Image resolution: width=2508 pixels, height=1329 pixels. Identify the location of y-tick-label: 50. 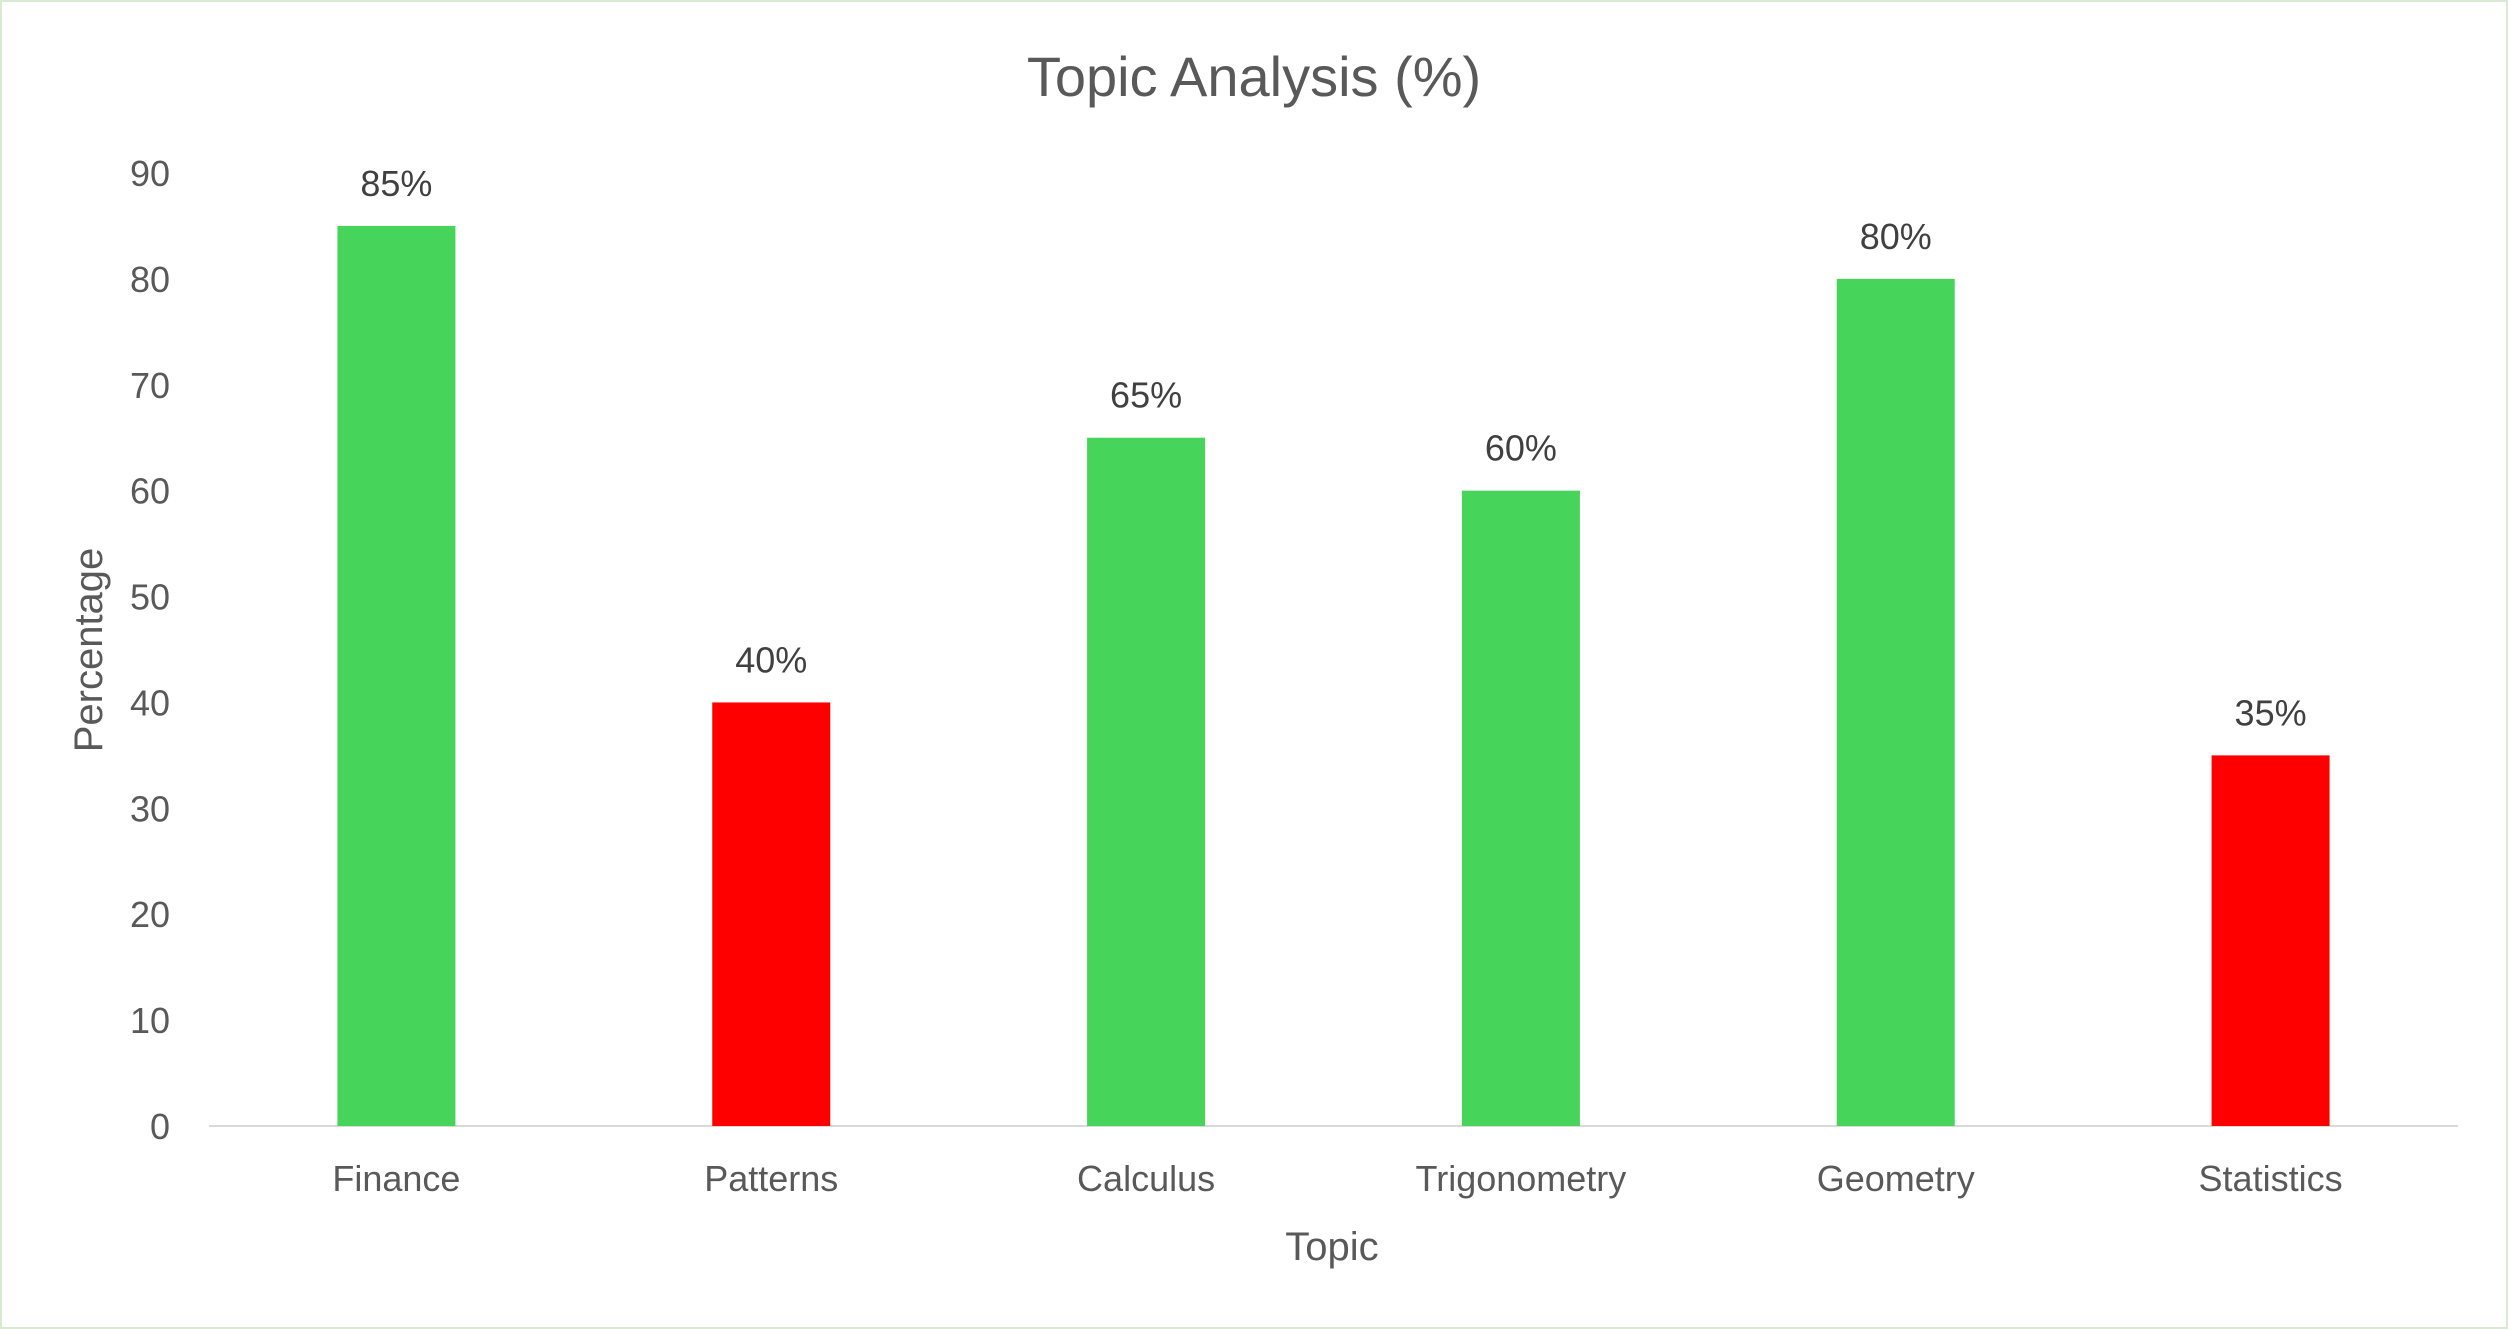
(150, 597).